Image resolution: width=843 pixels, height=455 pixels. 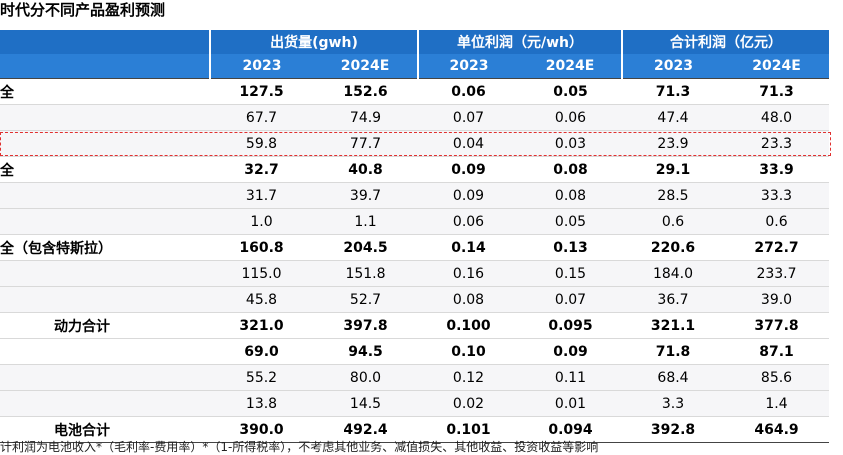 What do you see at coordinates (673, 143) in the screenshot?
I see `cell: 23.9` at bounding box center [673, 143].